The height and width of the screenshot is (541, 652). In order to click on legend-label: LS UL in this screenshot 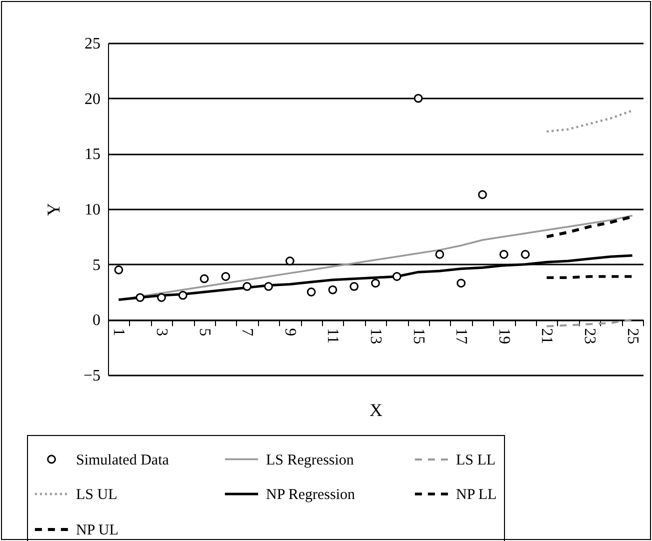, I will do `click(97, 495)`.